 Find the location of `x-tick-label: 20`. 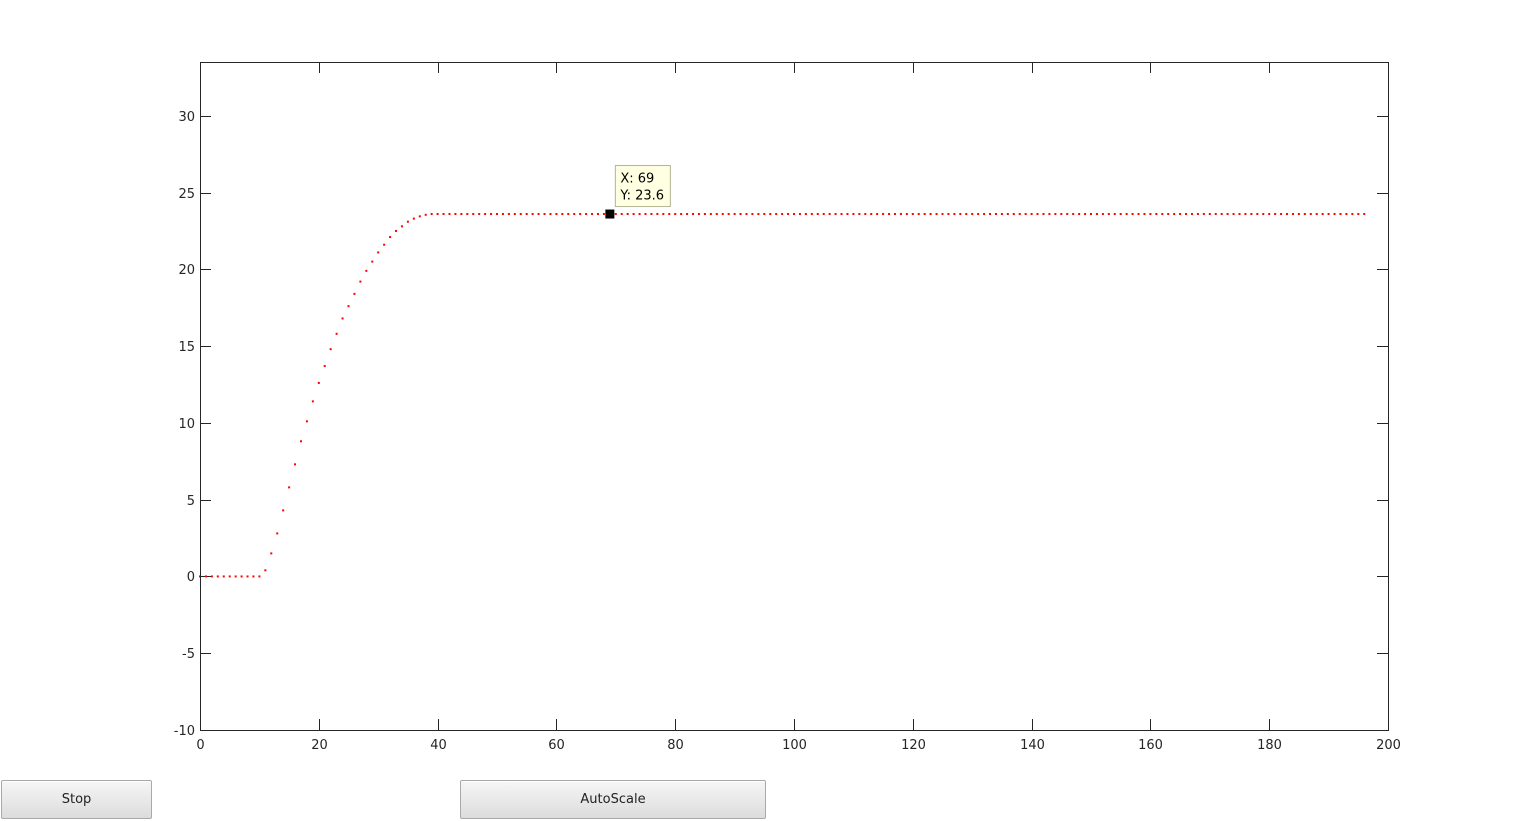

x-tick-label: 20 is located at coordinates (319, 745).